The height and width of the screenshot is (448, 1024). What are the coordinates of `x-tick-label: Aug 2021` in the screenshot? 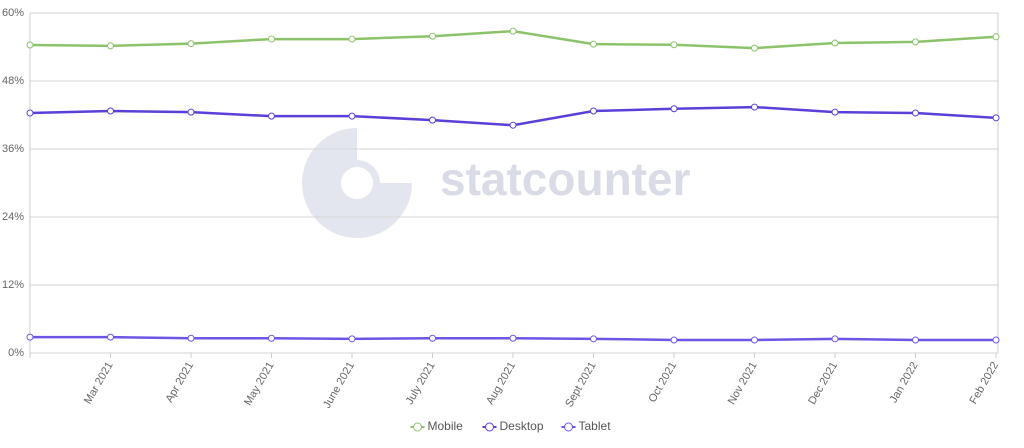 It's located at (501, 383).